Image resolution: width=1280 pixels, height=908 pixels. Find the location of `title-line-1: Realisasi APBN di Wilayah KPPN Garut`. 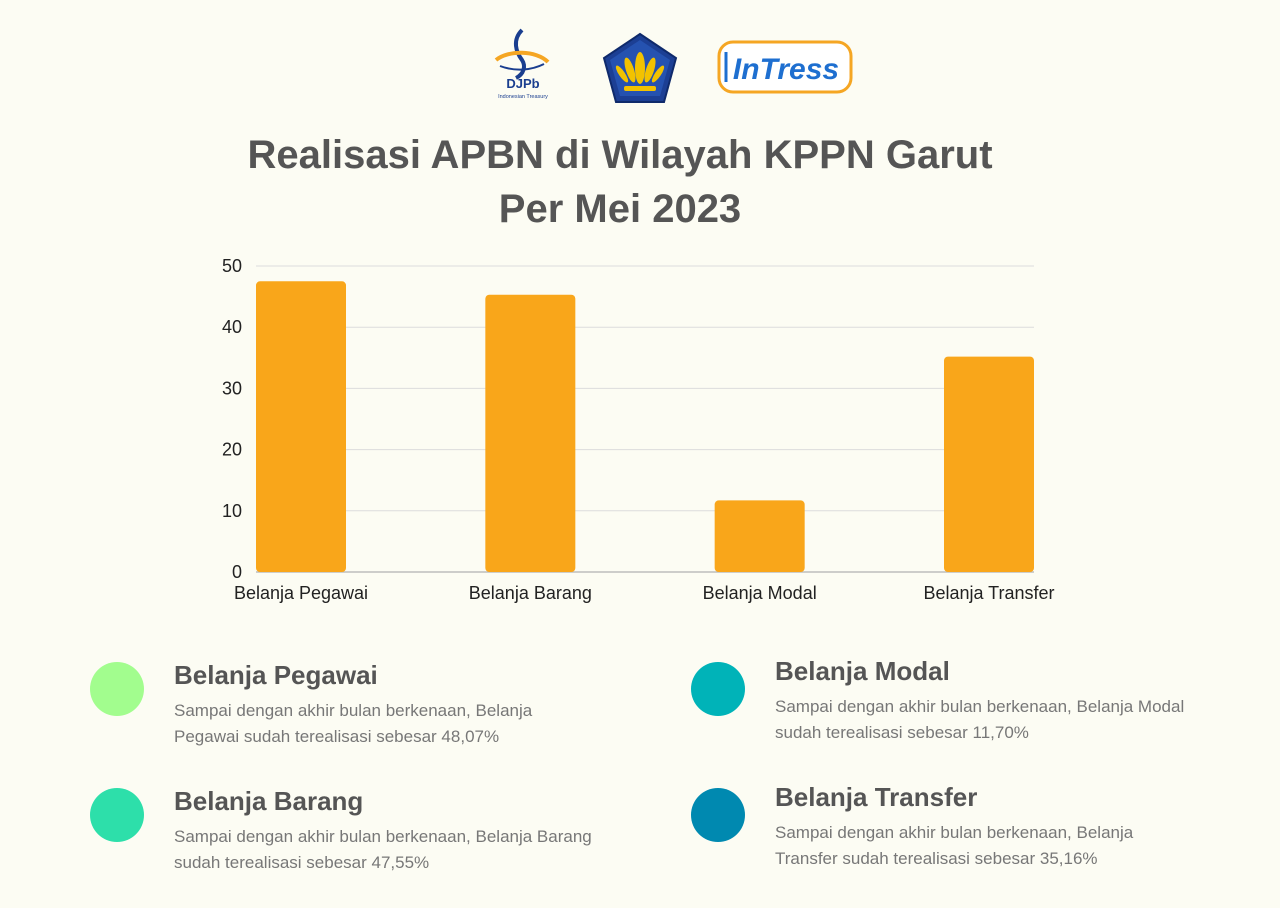

title-line-1: Realisasi APBN di Wilayah KPPN Garut is located at coordinates (620, 155).